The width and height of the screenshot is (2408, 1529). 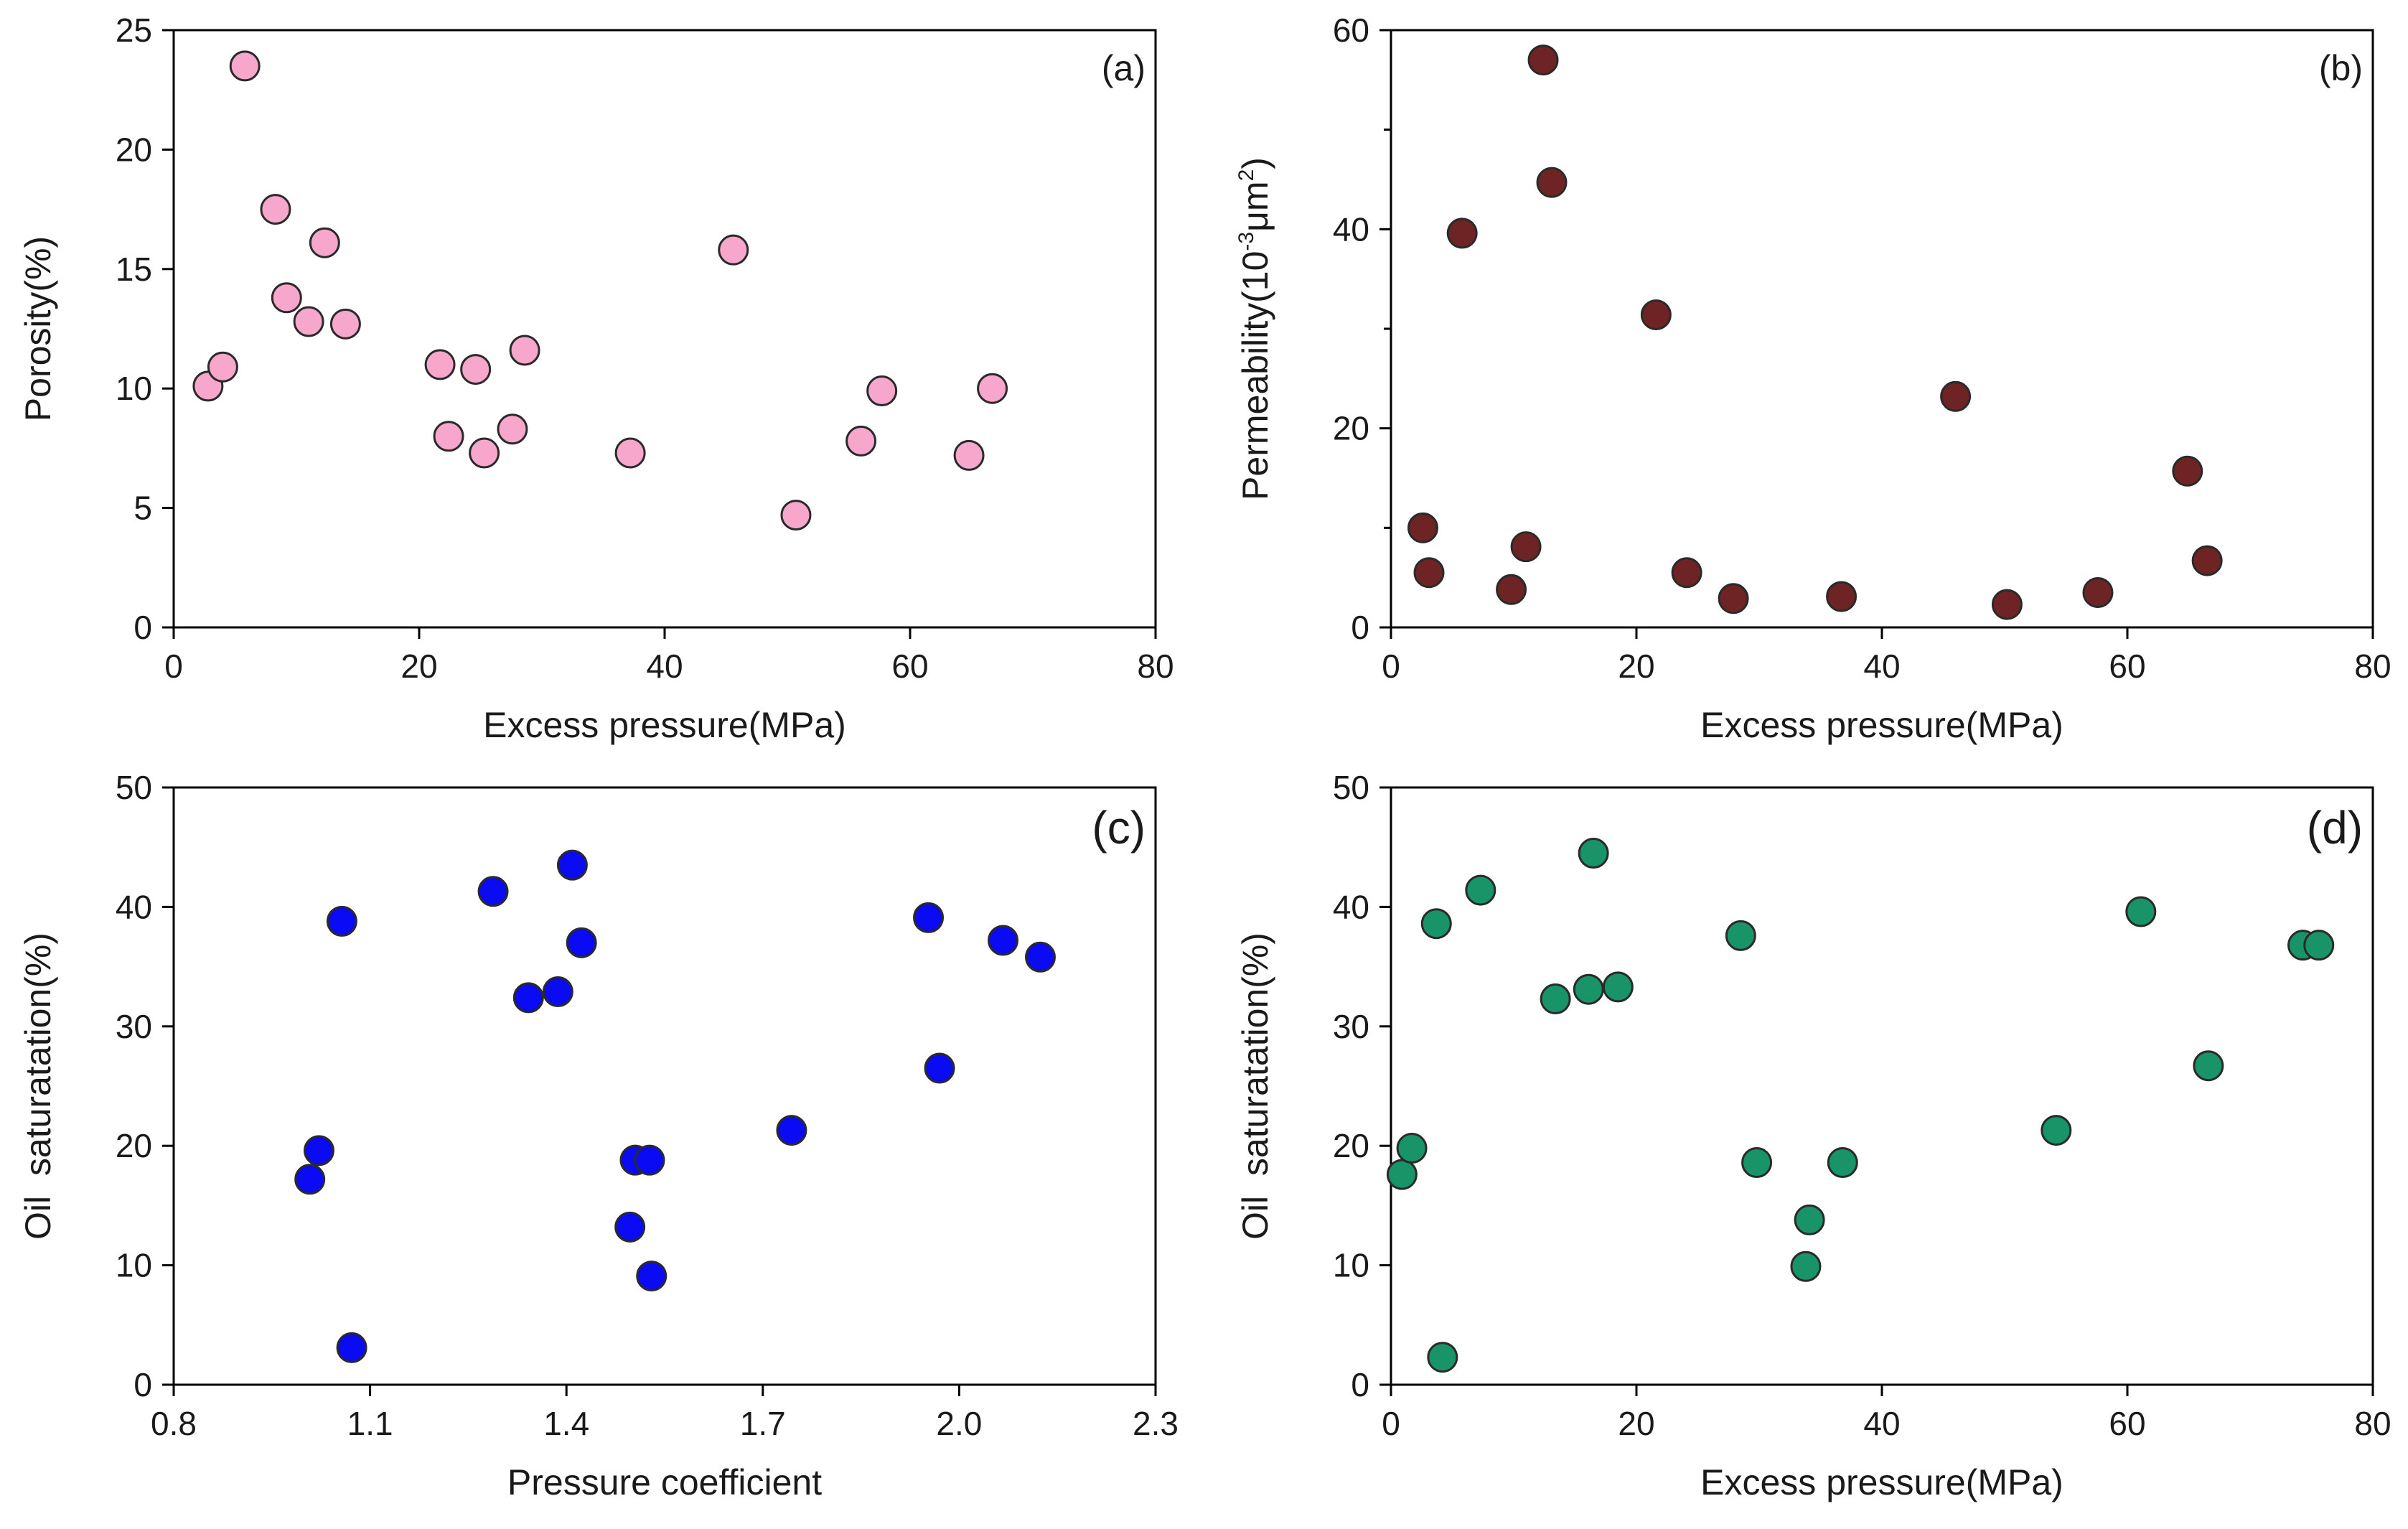 I want to click on panel-b-ylabel-end: ), so click(x=1255, y=163).